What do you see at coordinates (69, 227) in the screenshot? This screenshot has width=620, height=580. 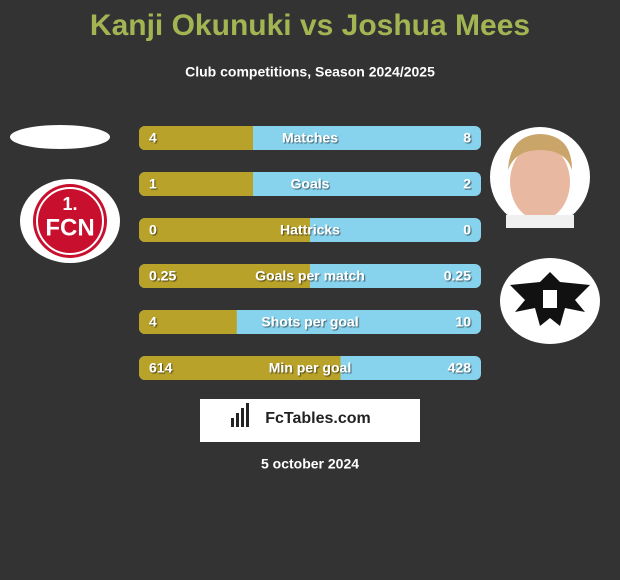 I see `badge-text: FCN` at bounding box center [69, 227].